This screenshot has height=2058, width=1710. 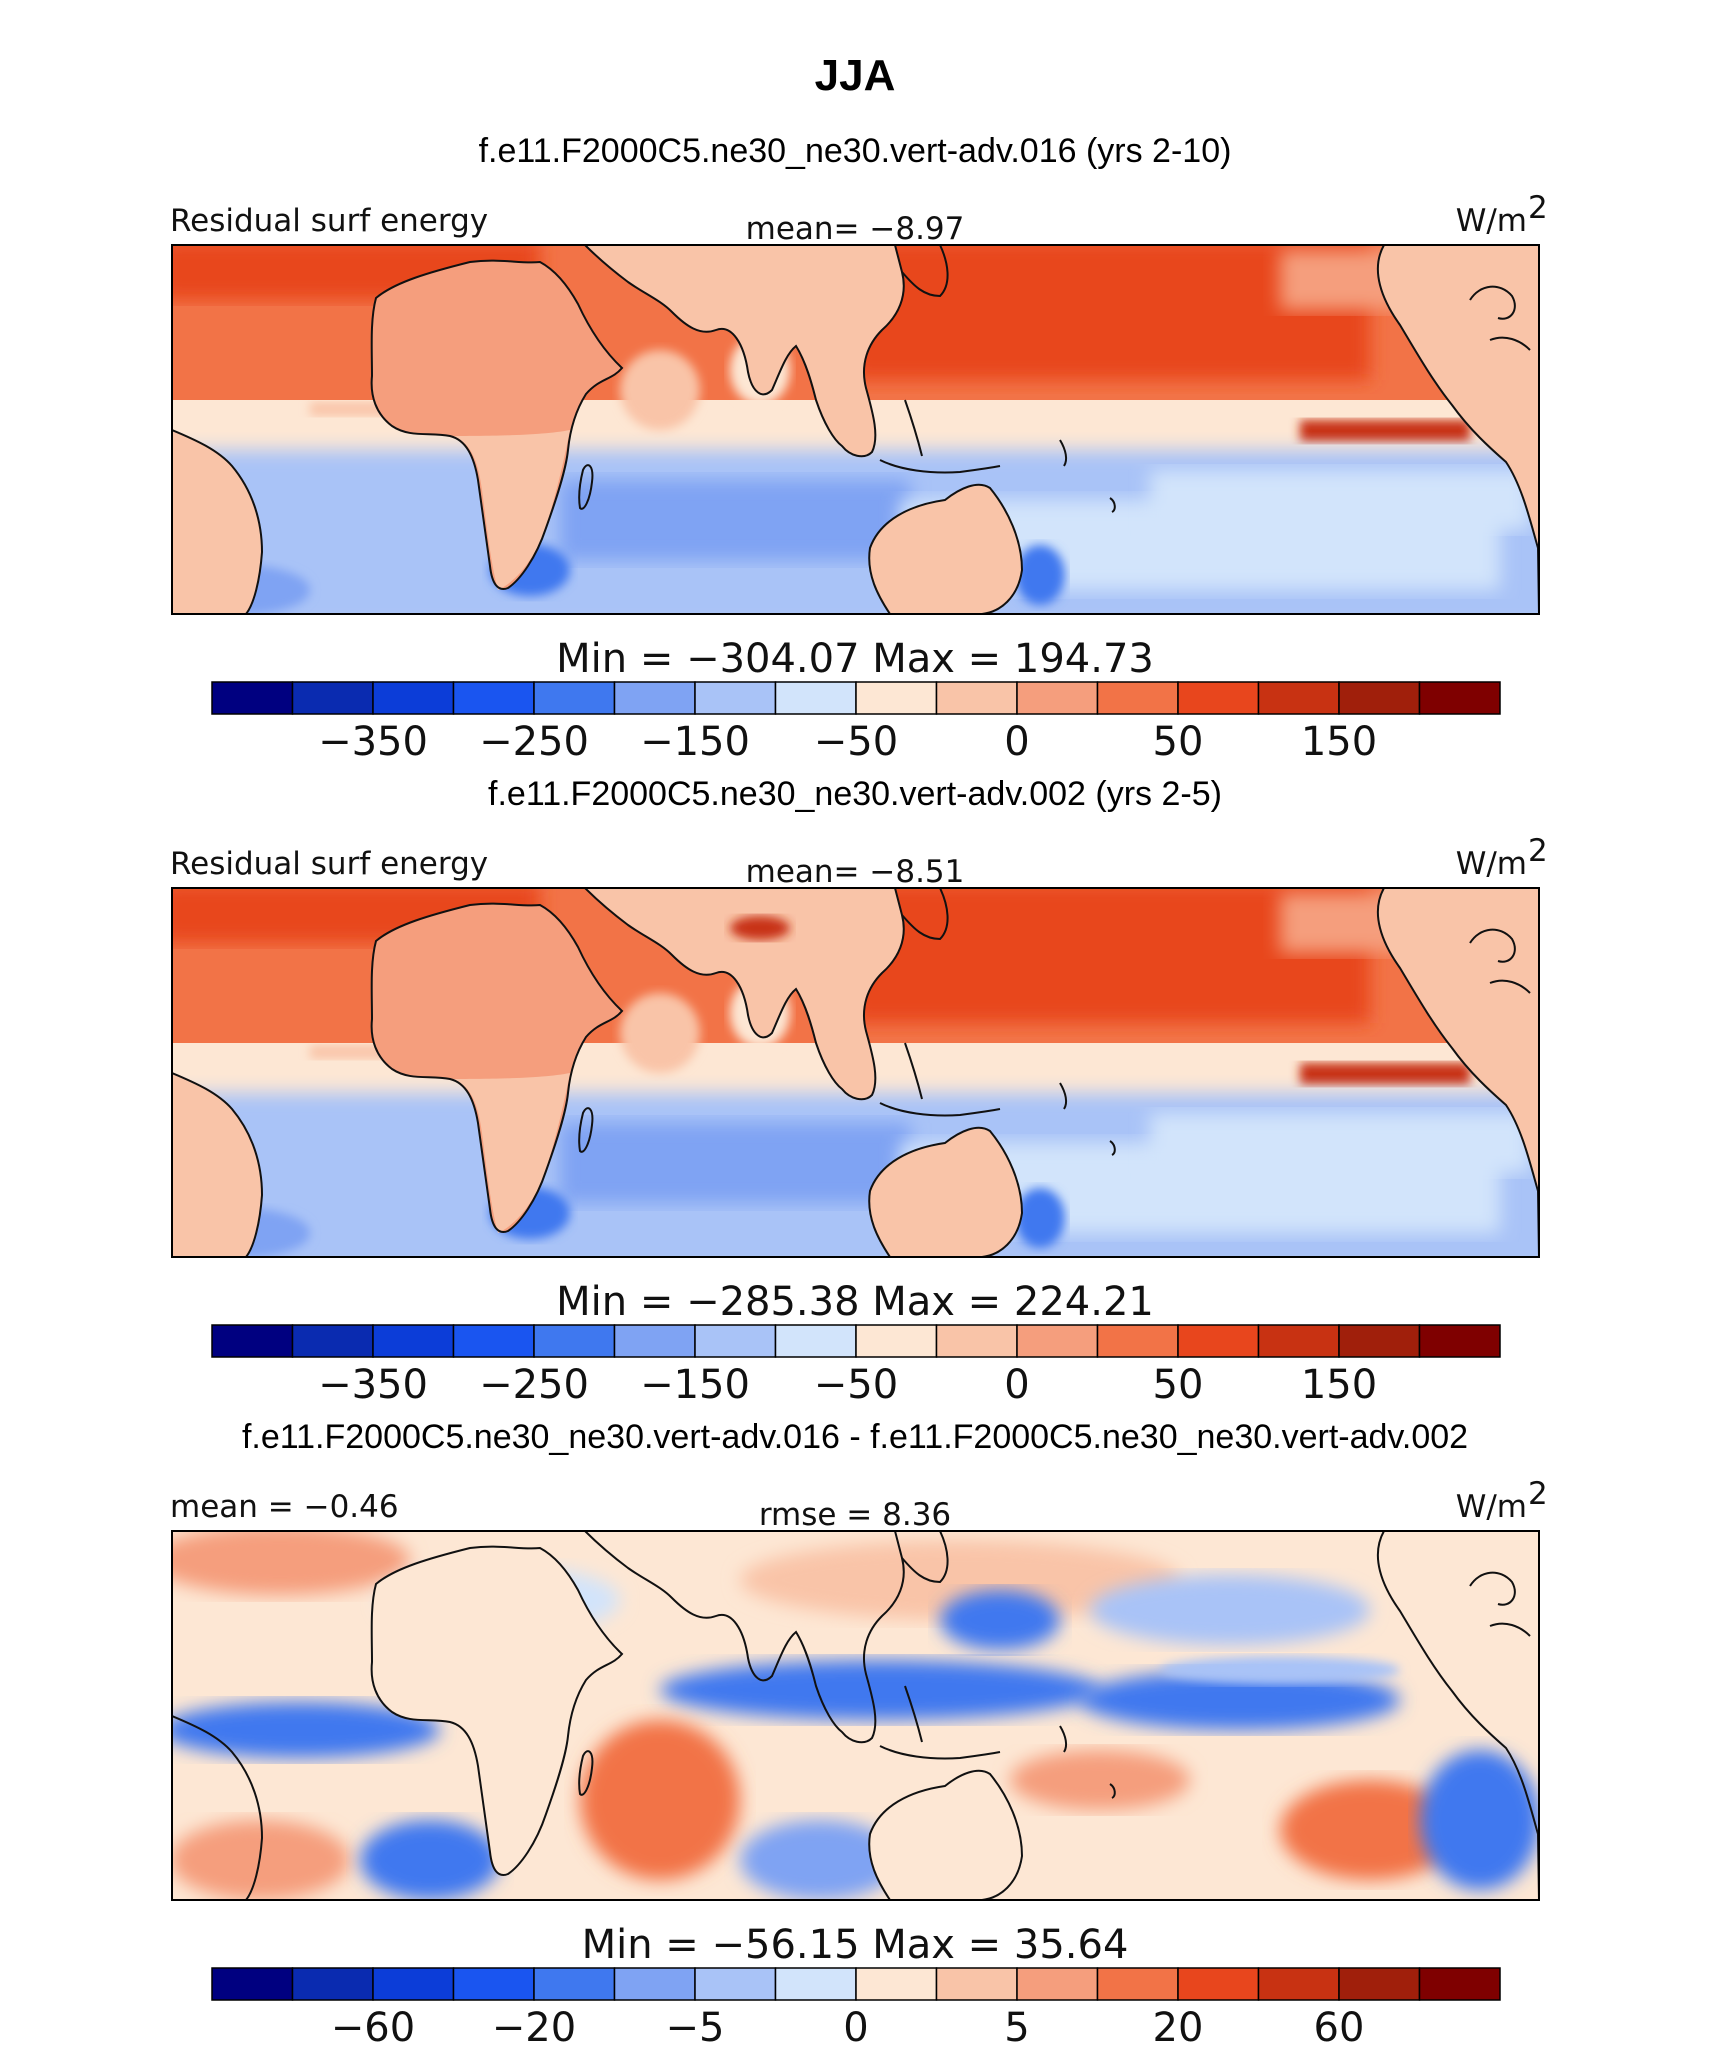 I want to click on panel-map, so click(x=855, y=1715).